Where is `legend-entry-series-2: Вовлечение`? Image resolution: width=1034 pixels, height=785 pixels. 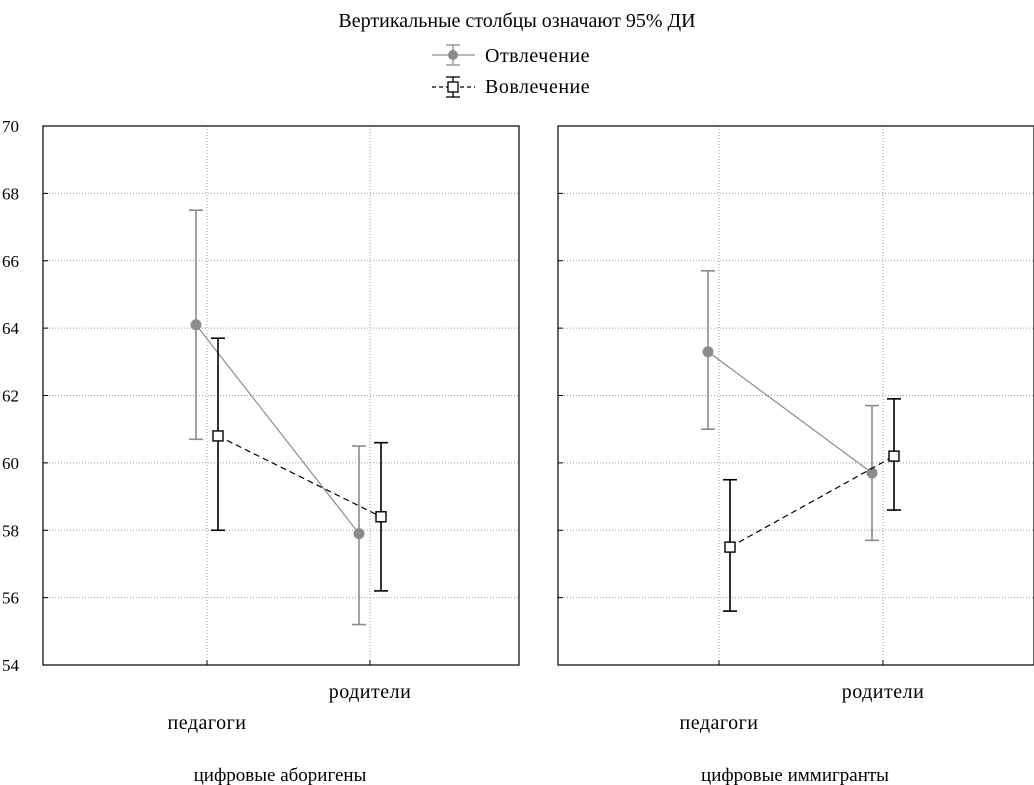
legend-entry-series-2: Вовлечение is located at coordinates (511, 87).